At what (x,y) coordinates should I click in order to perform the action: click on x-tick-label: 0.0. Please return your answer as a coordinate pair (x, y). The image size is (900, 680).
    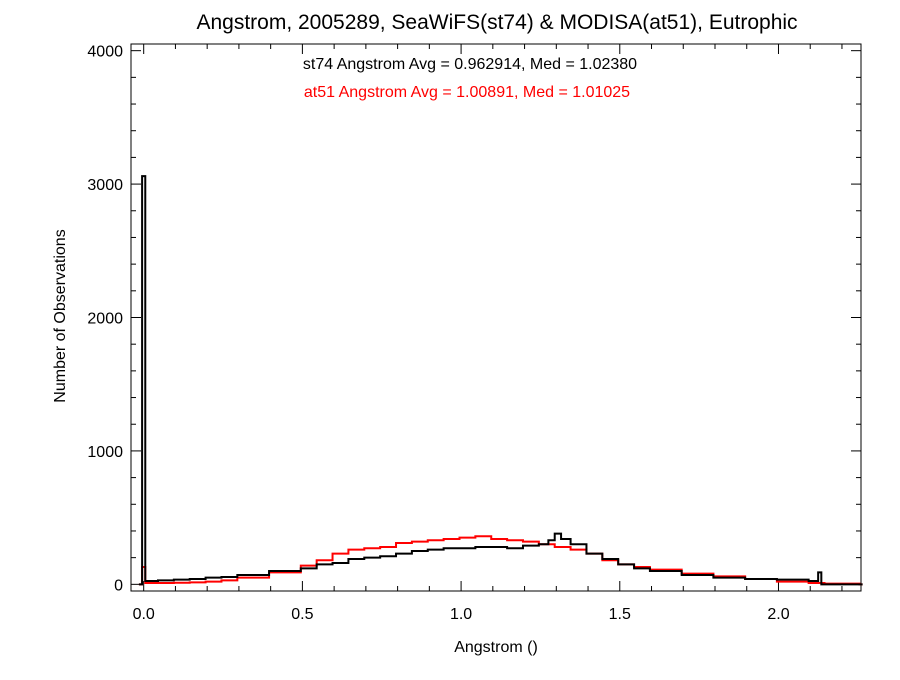
    Looking at the image, I should click on (144, 614).